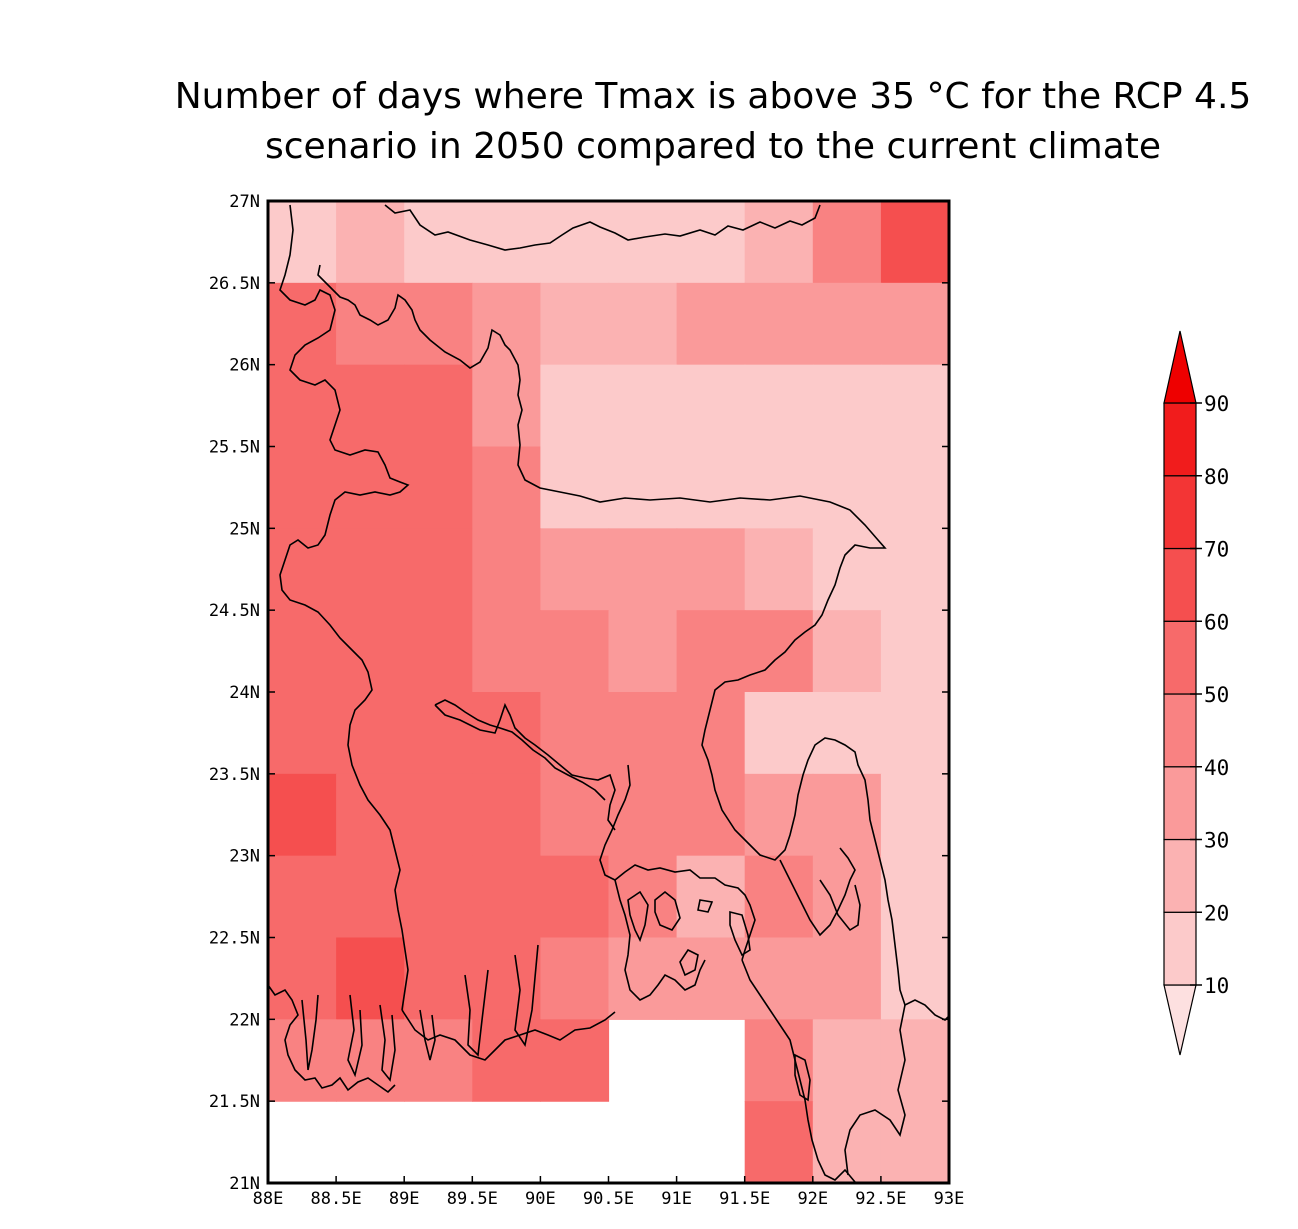  What do you see at coordinates (1216, 477) in the screenshot?
I see `colorbar-label: 80` at bounding box center [1216, 477].